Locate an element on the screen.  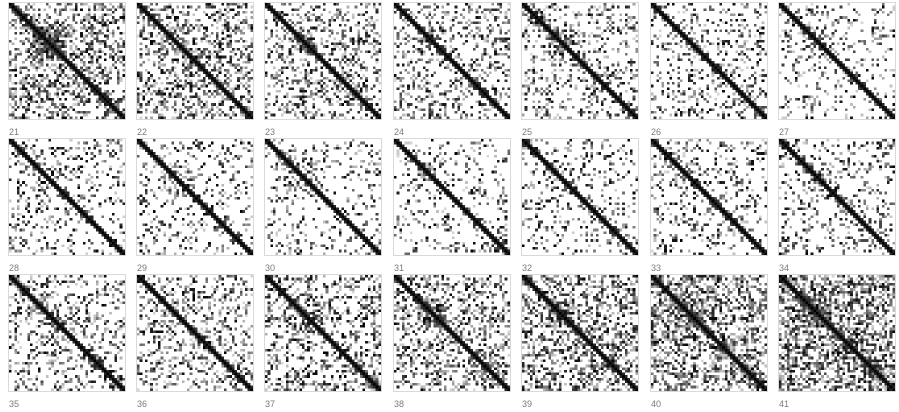
tile-label: 29 is located at coordinates (142, 268).